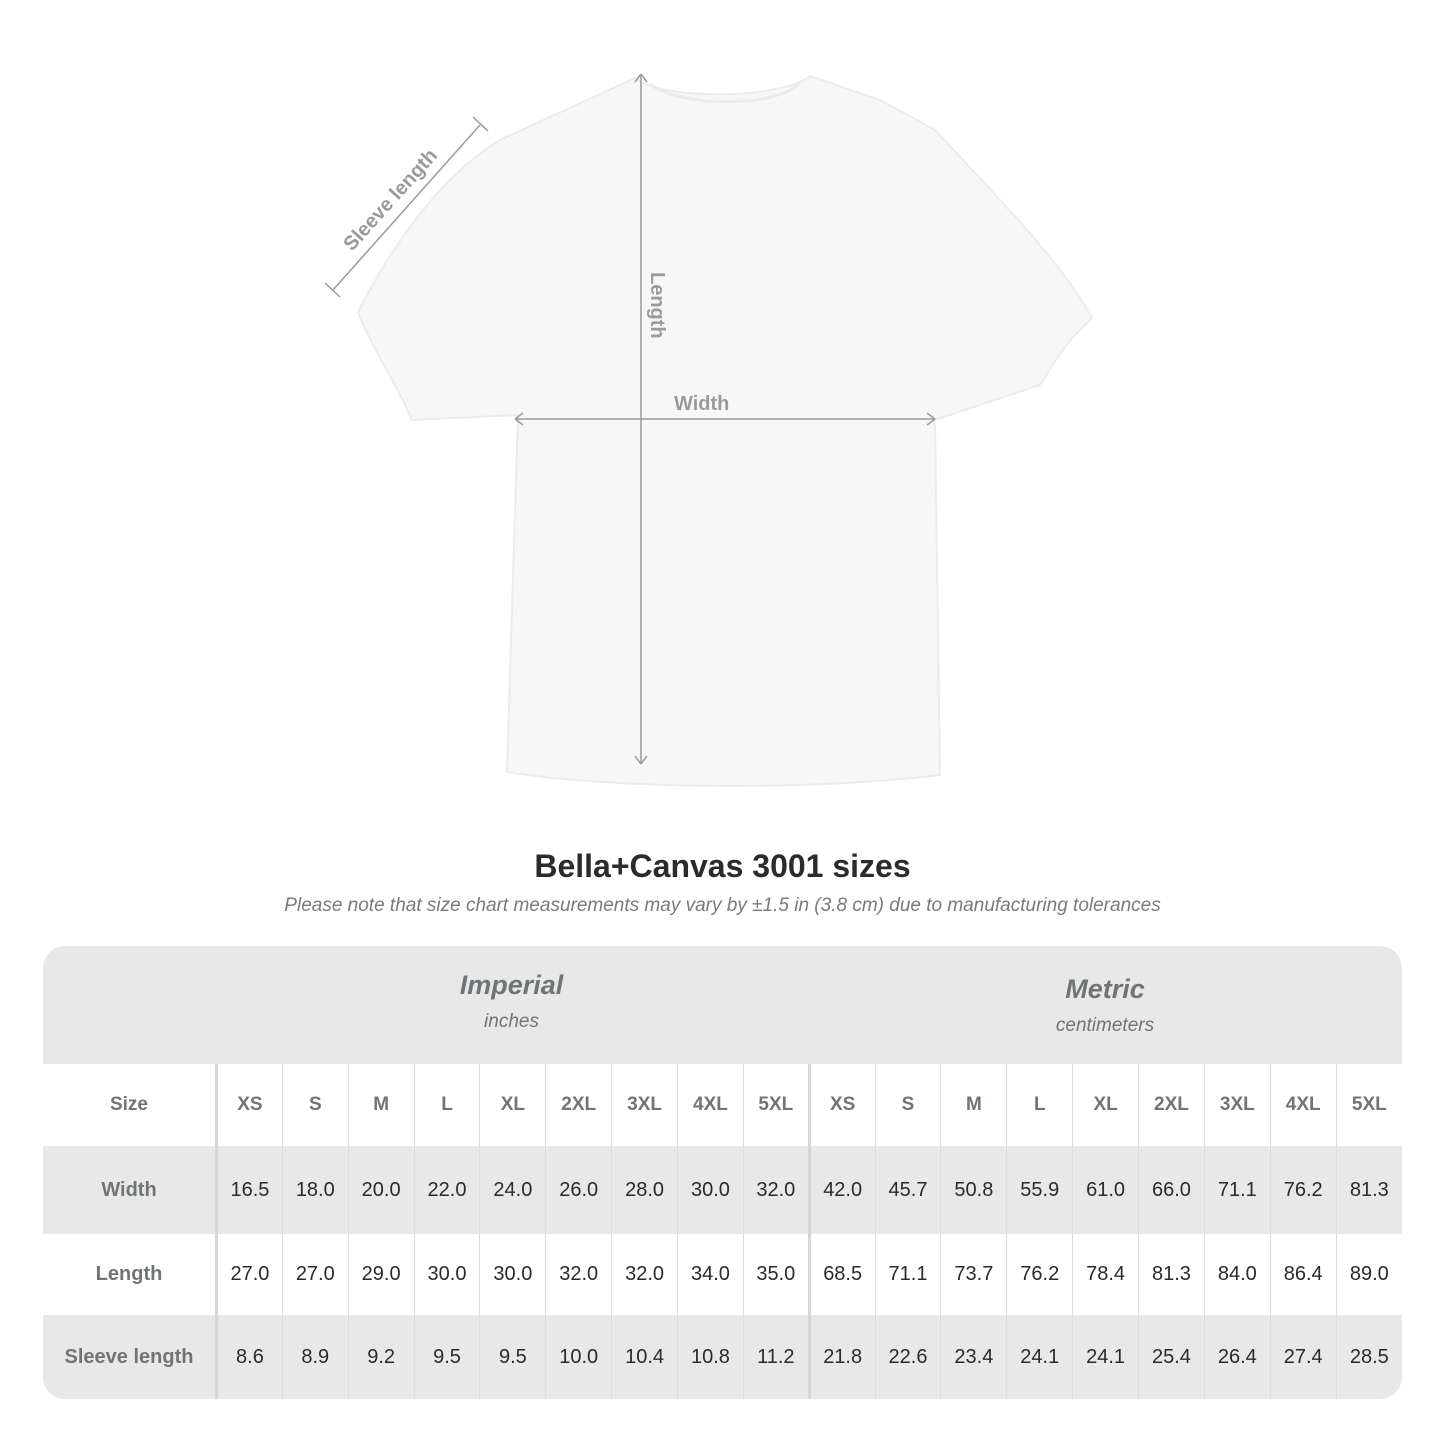 The image size is (1445, 1445). I want to click on imperial-header: Imperial inches, so click(511, 1029).